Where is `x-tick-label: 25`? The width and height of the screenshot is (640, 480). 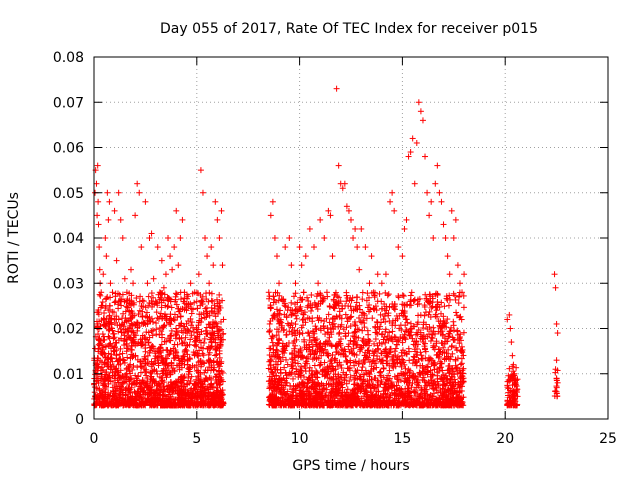
x-tick-label: 25 is located at coordinates (608, 439).